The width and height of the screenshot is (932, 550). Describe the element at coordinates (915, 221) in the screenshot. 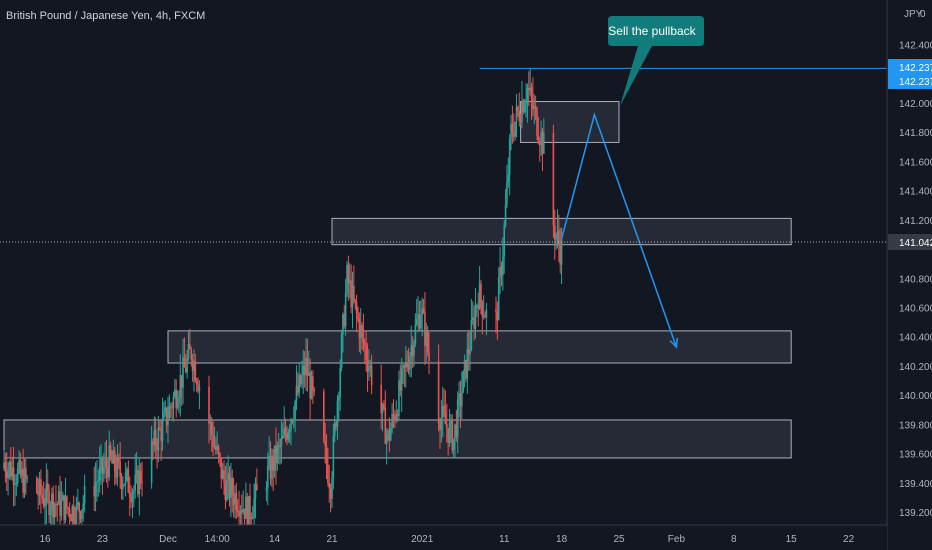

I see `price-tick-label: 141.200` at that location.